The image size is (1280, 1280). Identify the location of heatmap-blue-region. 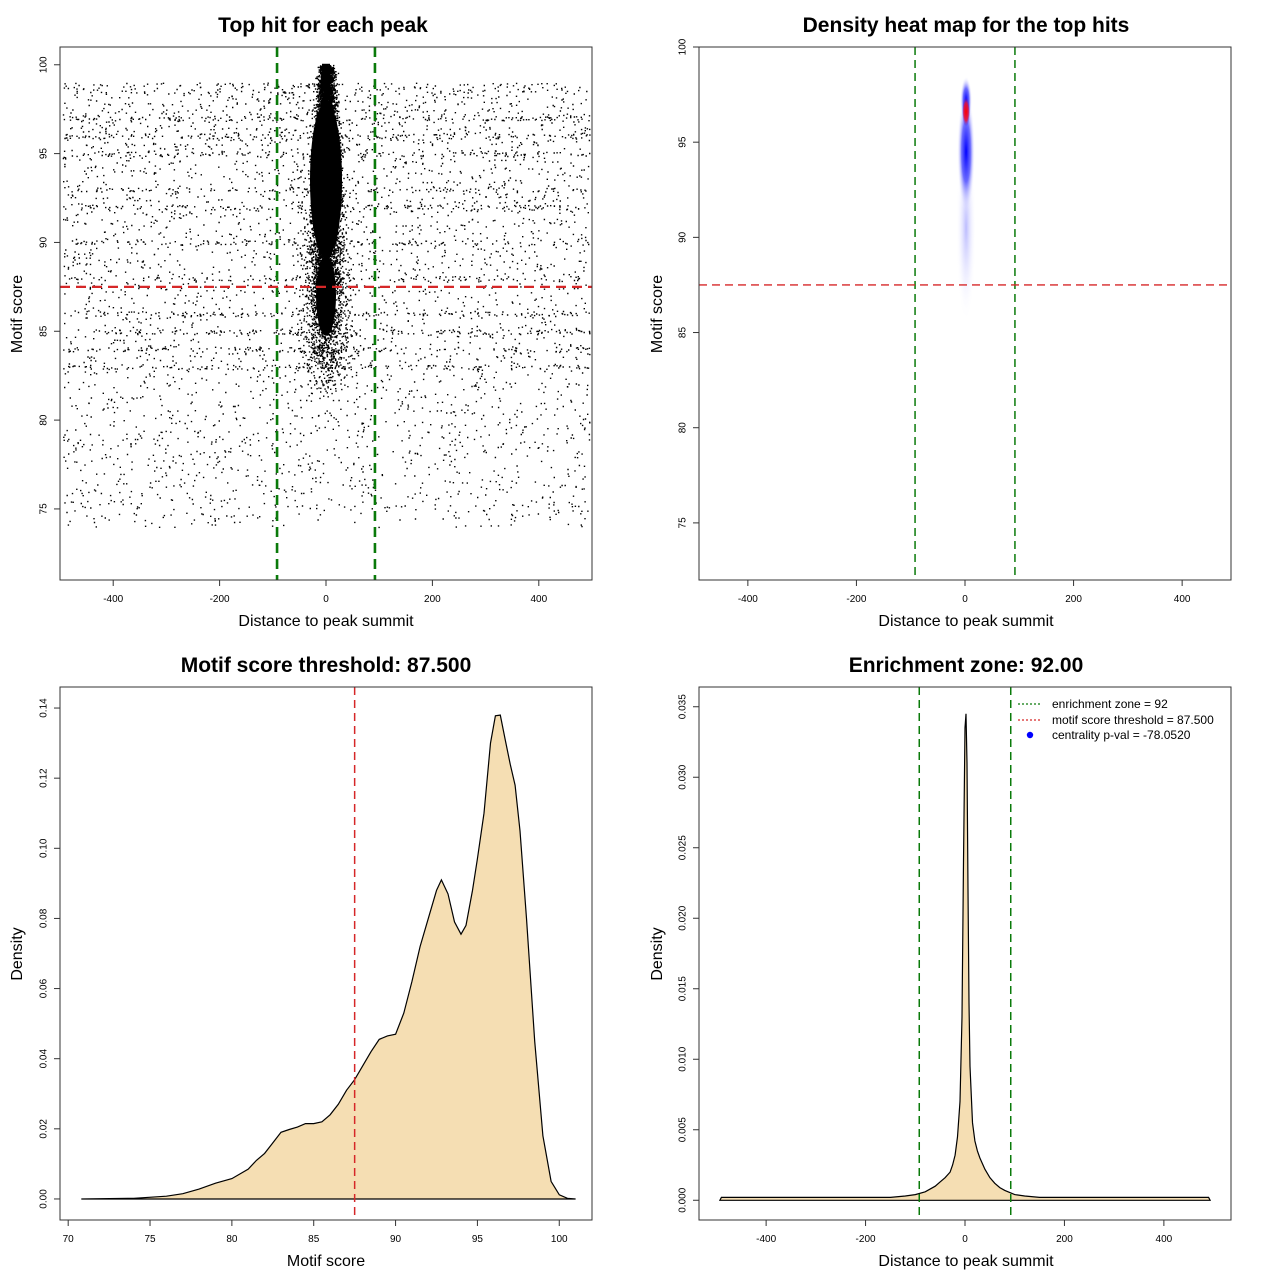
(966, 151).